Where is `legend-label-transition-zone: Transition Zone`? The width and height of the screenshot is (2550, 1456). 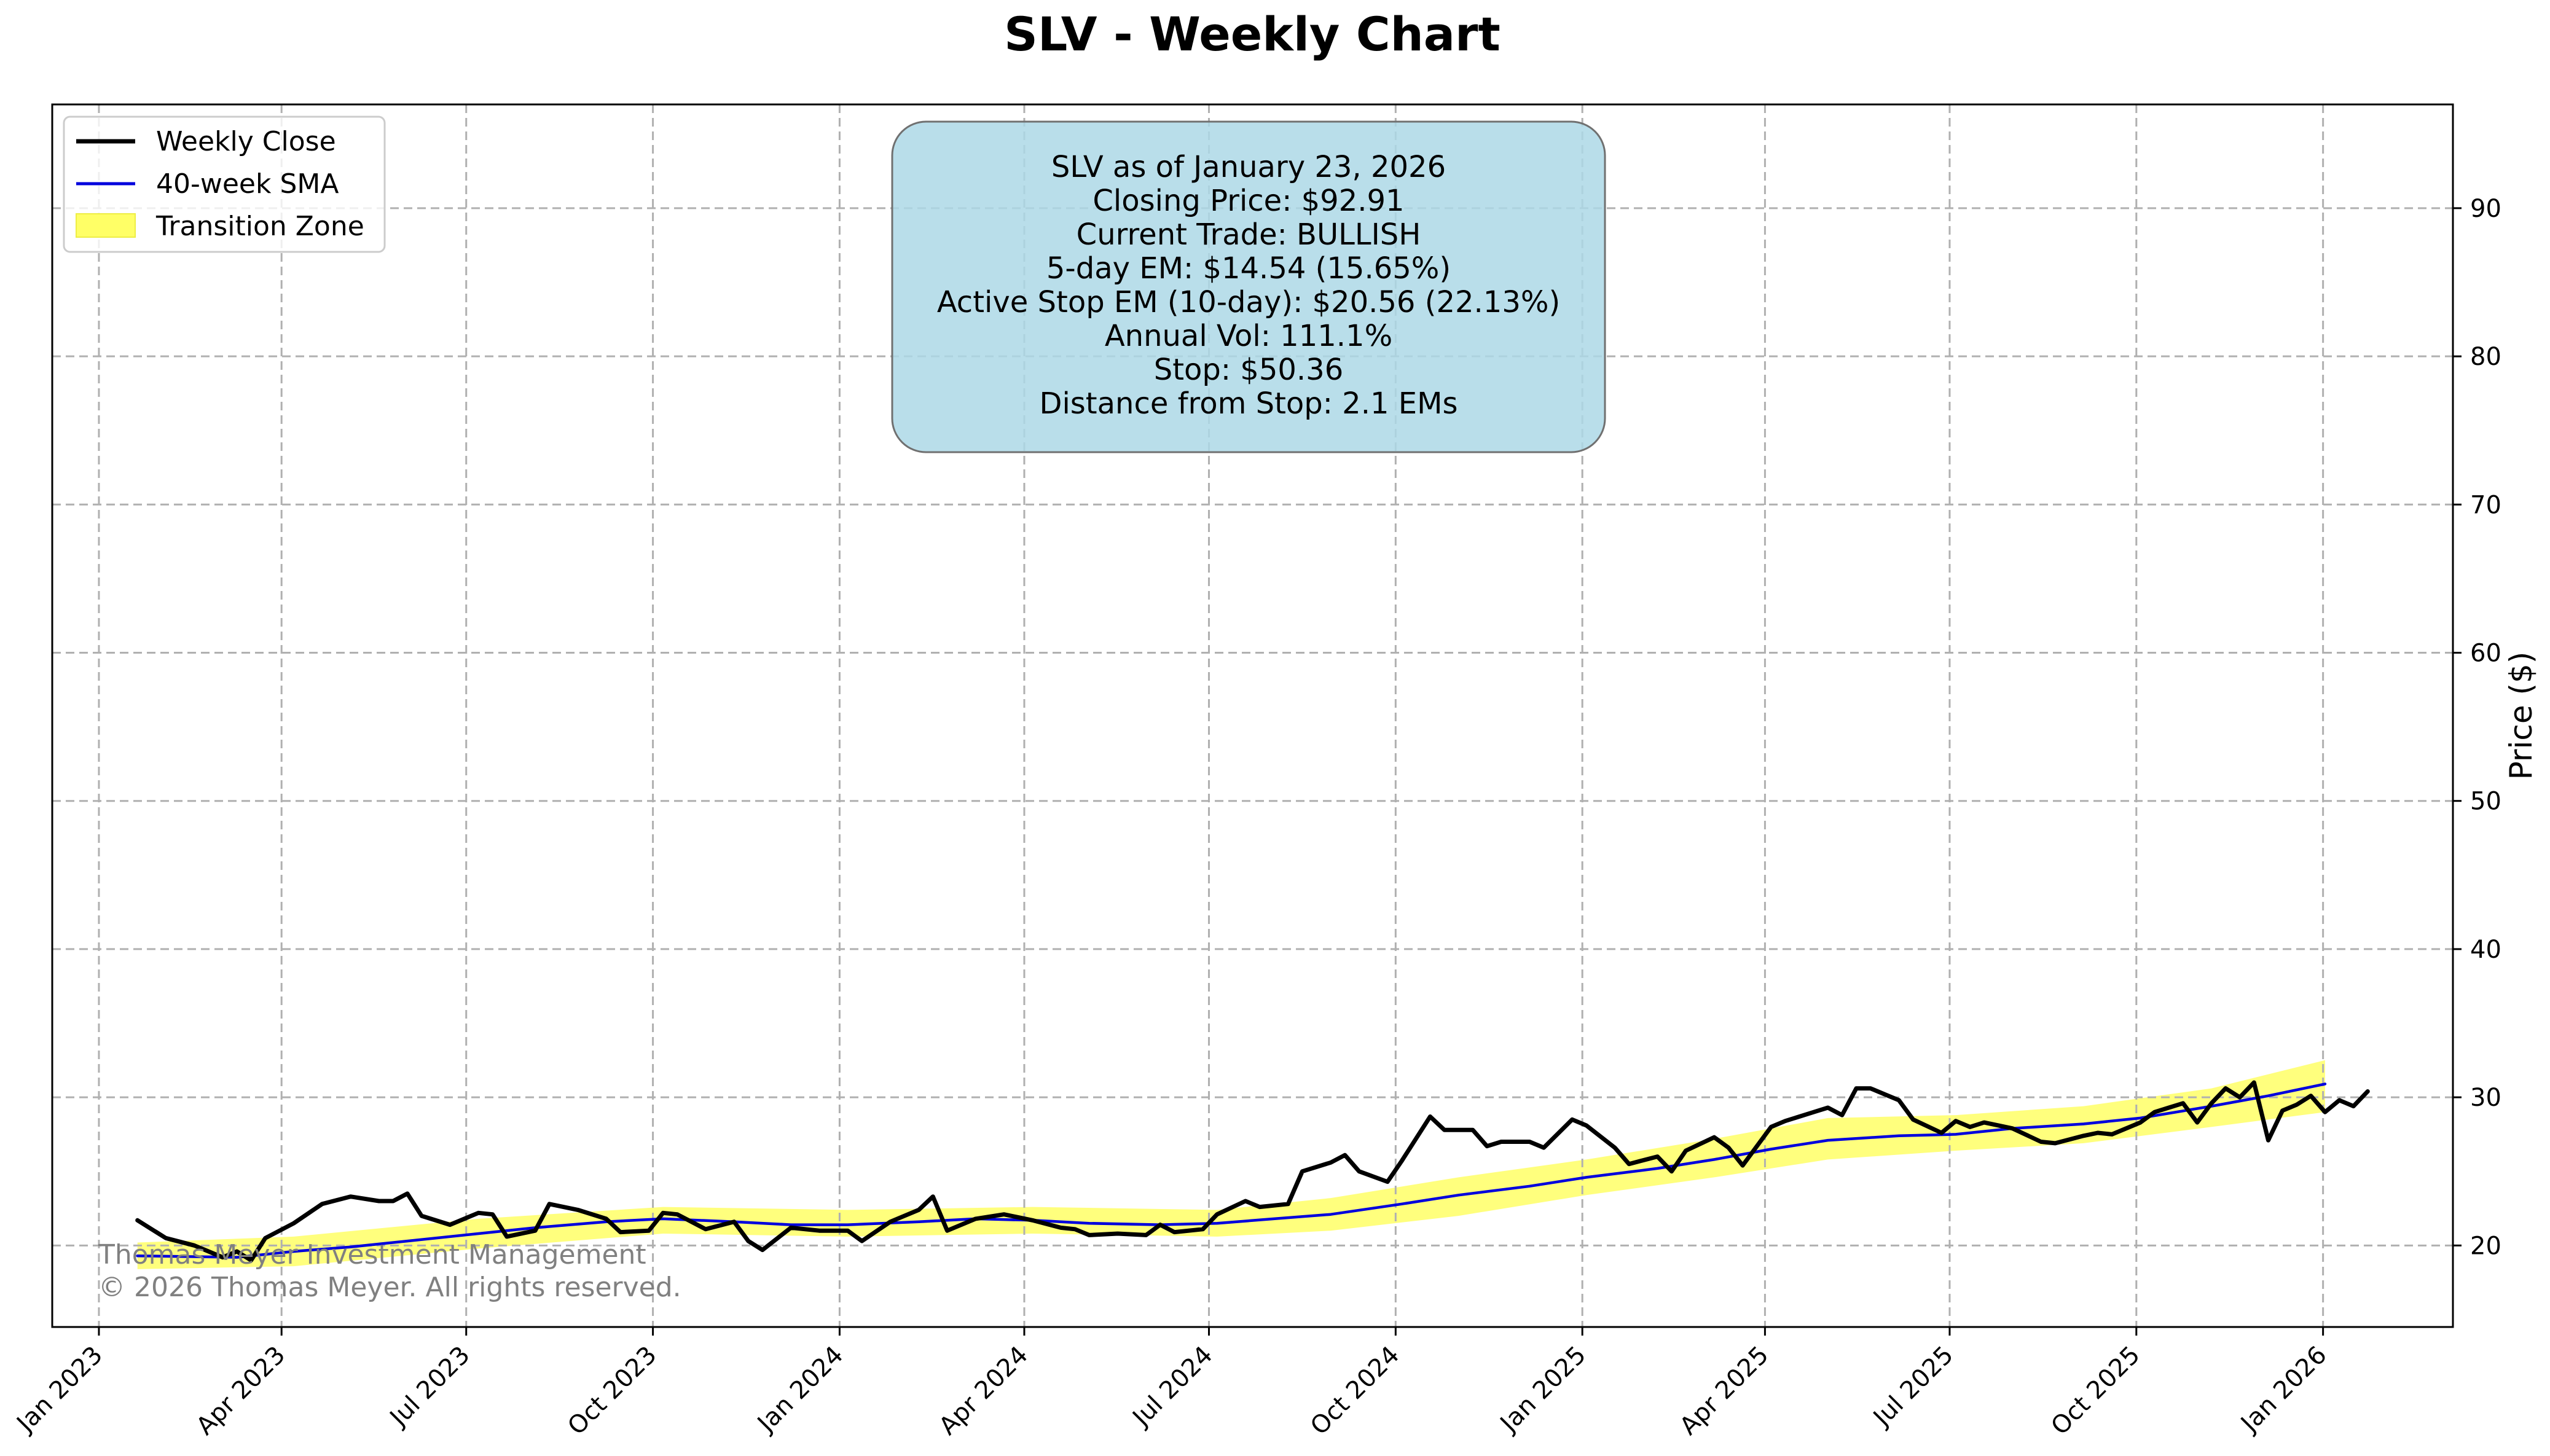
legend-label-transition-zone: Transition Zone is located at coordinates (259, 226).